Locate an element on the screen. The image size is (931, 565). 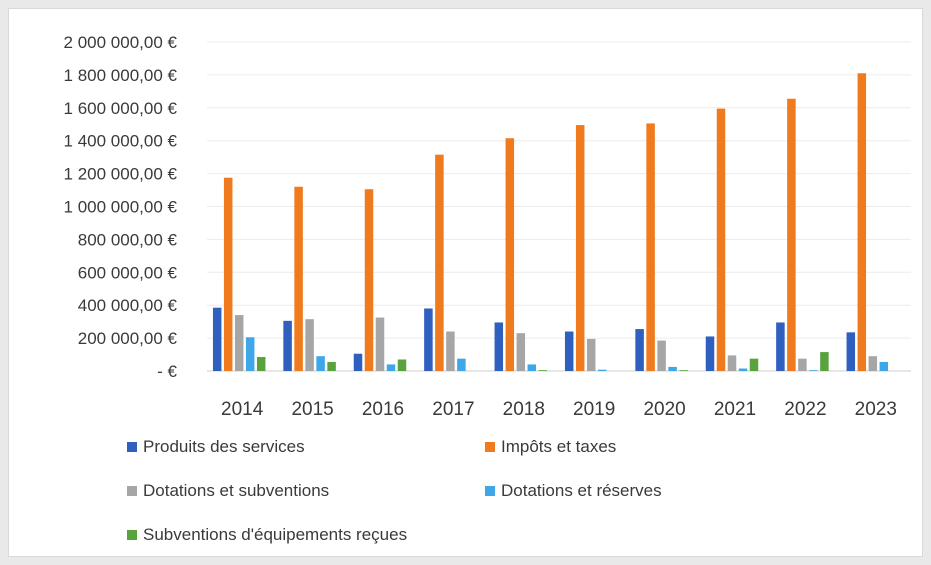
bar-dotations-et-reserves-2014 is located at coordinates (250, 354).